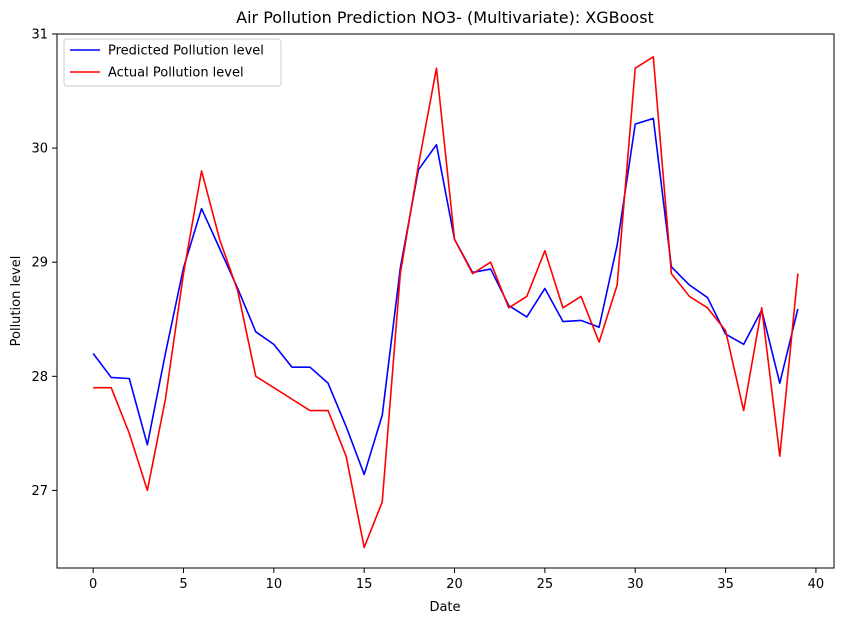  What do you see at coordinates (444, 607) in the screenshot?
I see `x-axis-label: Date` at bounding box center [444, 607].